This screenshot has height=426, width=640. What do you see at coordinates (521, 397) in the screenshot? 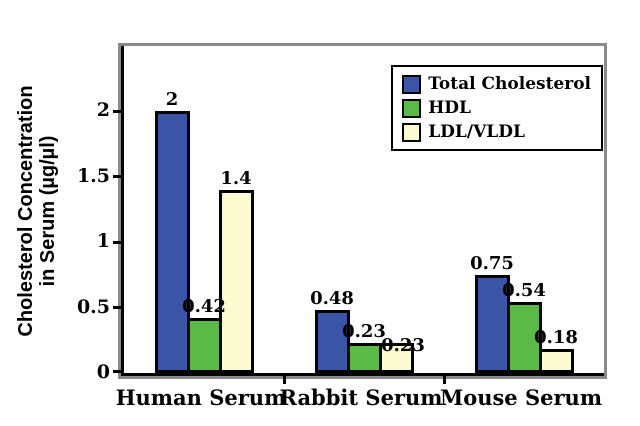
I see `x-category-label: Mouse Serum` at bounding box center [521, 397].